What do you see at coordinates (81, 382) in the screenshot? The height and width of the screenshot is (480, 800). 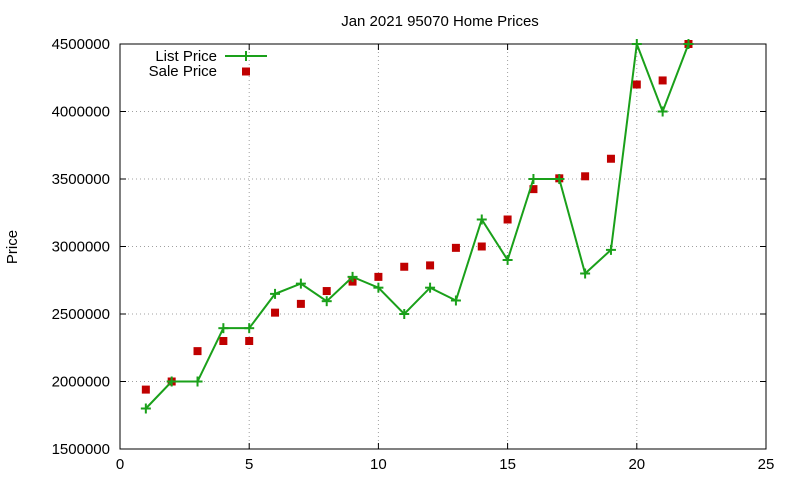 I see `y-tick-label: 2000000` at bounding box center [81, 382].